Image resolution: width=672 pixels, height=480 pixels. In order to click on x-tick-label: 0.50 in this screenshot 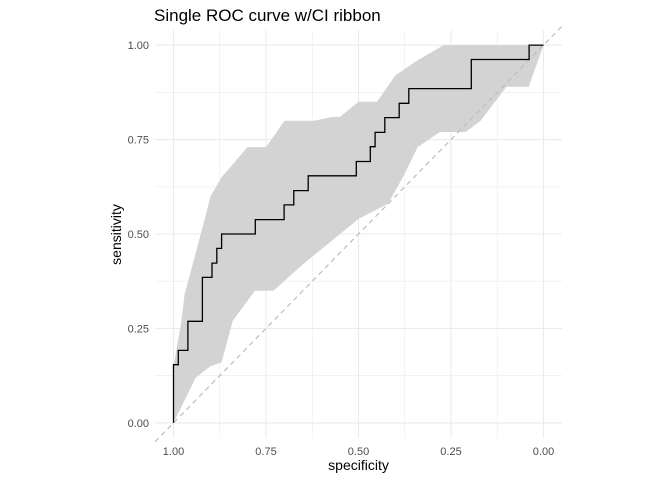, I will do `click(358, 452)`.